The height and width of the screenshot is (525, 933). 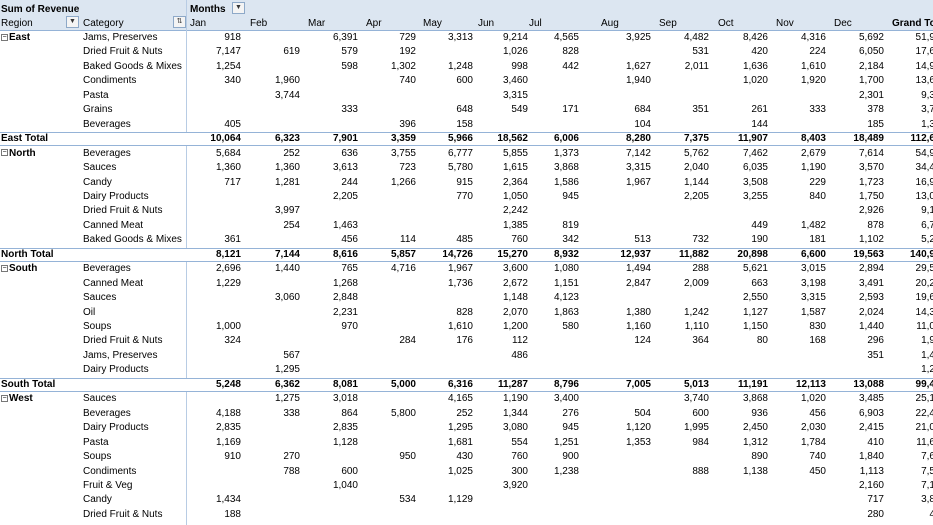 What do you see at coordinates (403, 153) in the screenshot?
I see `value-cell: 3,755` at bounding box center [403, 153].